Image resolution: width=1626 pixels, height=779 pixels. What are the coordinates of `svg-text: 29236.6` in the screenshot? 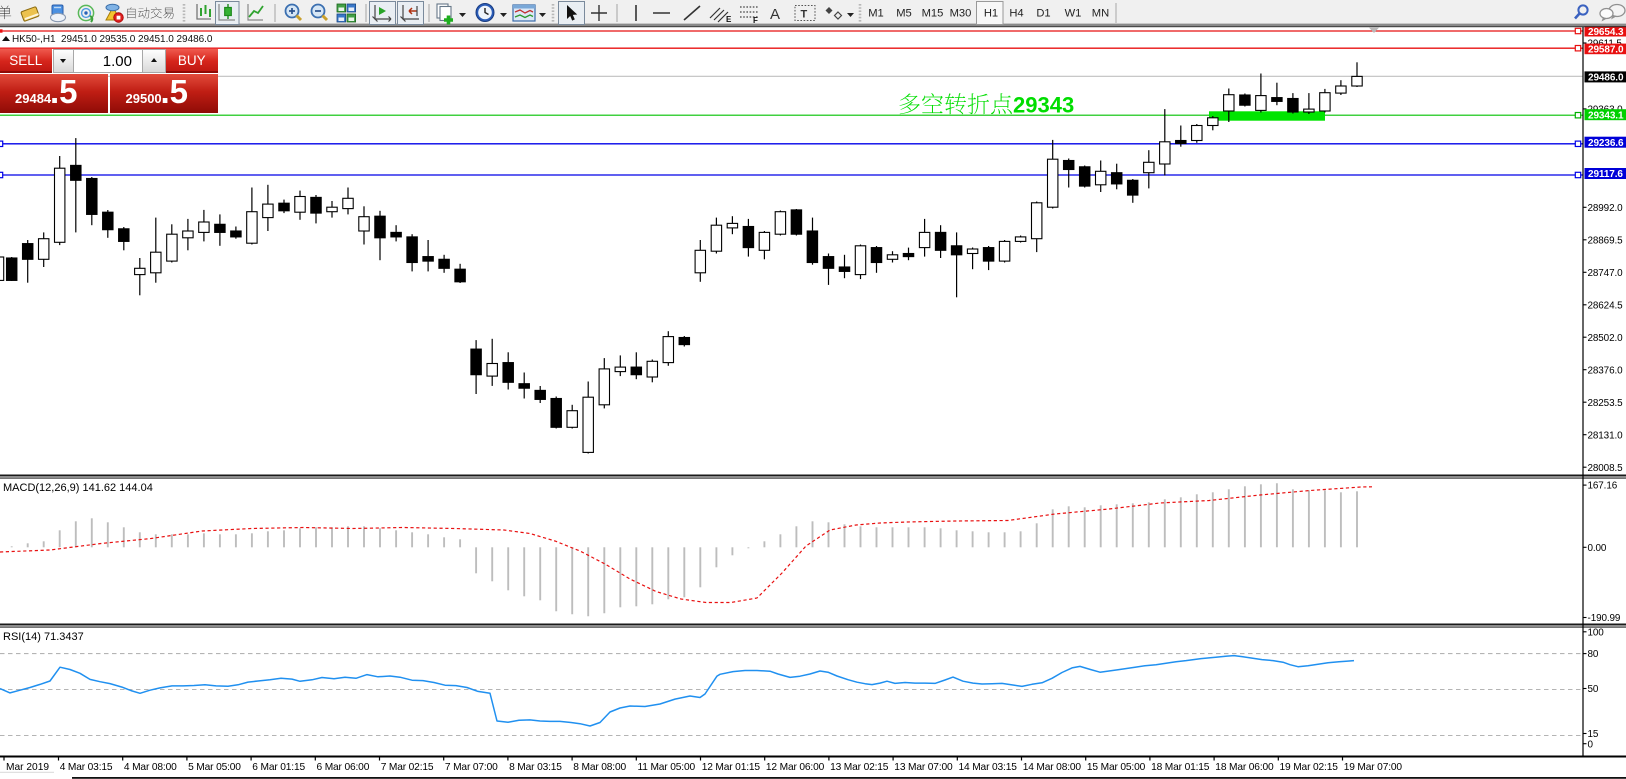 It's located at (1606, 143).